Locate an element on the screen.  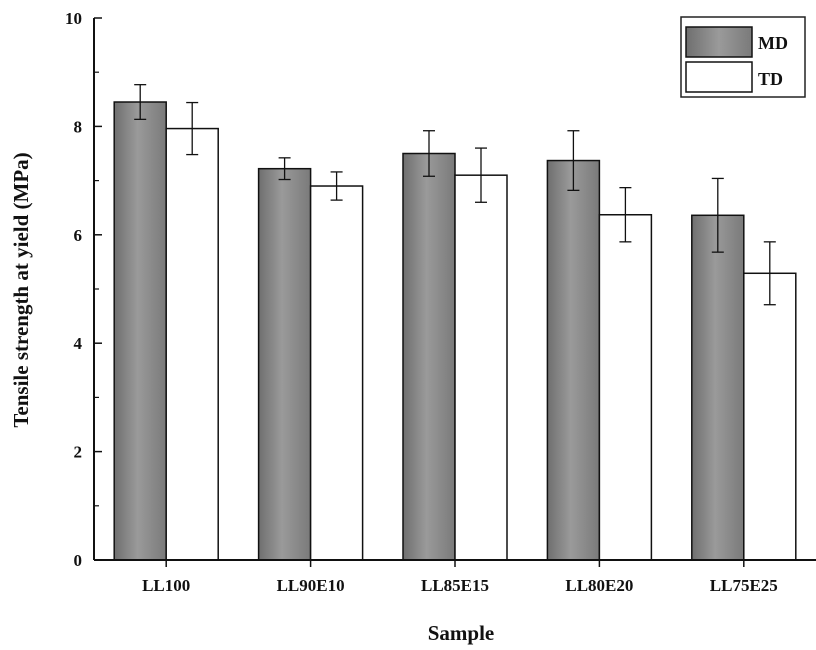
x-tick-label-ll75e25: LL75E25 is located at coordinates (744, 585).